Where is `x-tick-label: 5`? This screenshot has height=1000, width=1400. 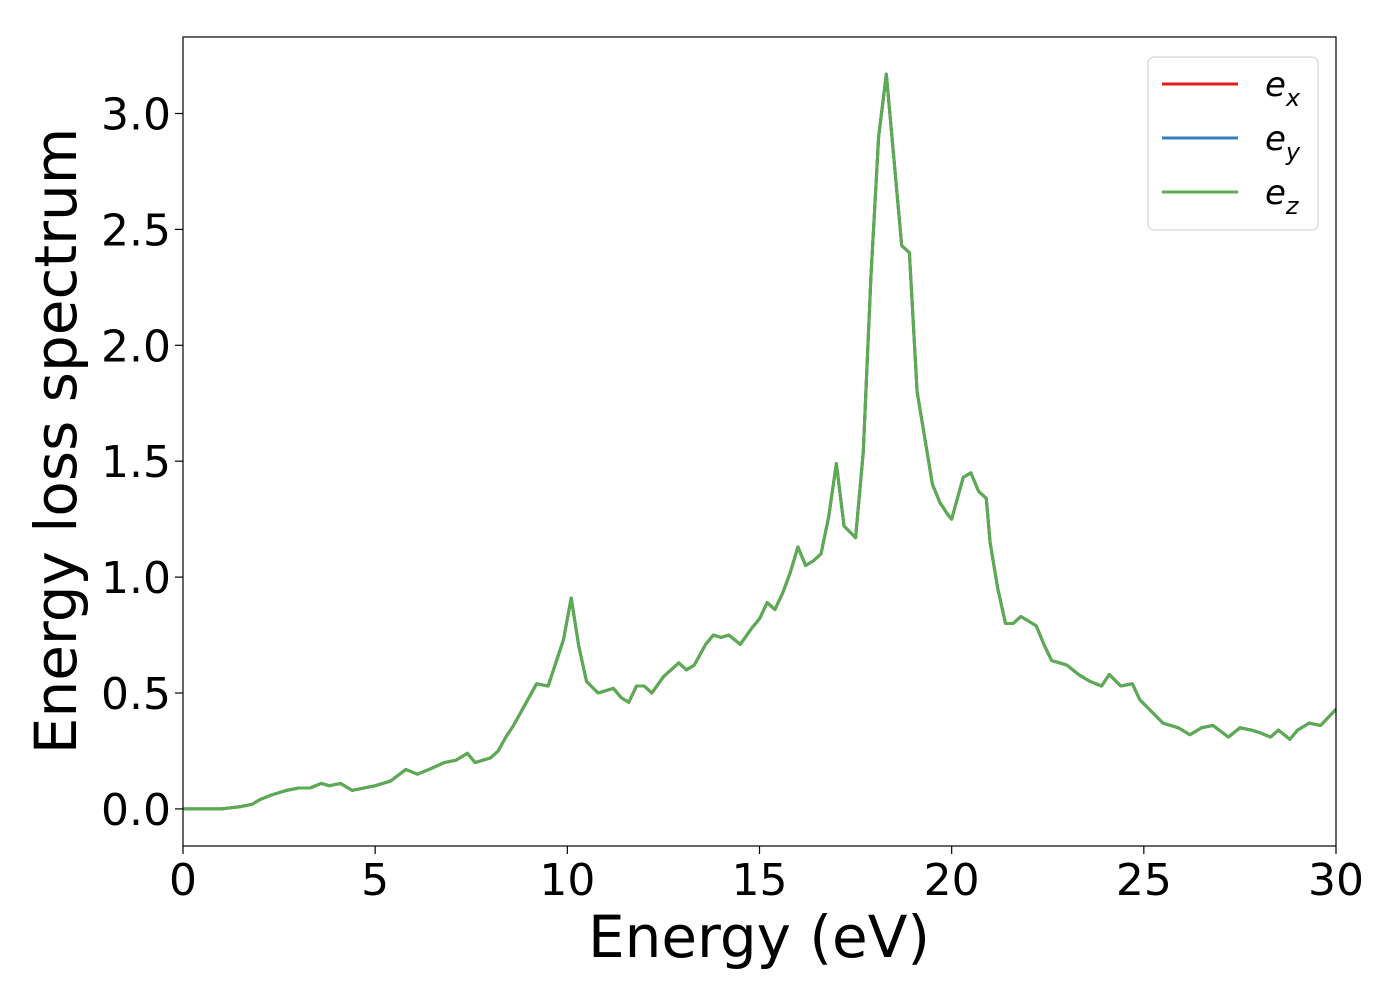
x-tick-label: 5 is located at coordinates (375, 880).